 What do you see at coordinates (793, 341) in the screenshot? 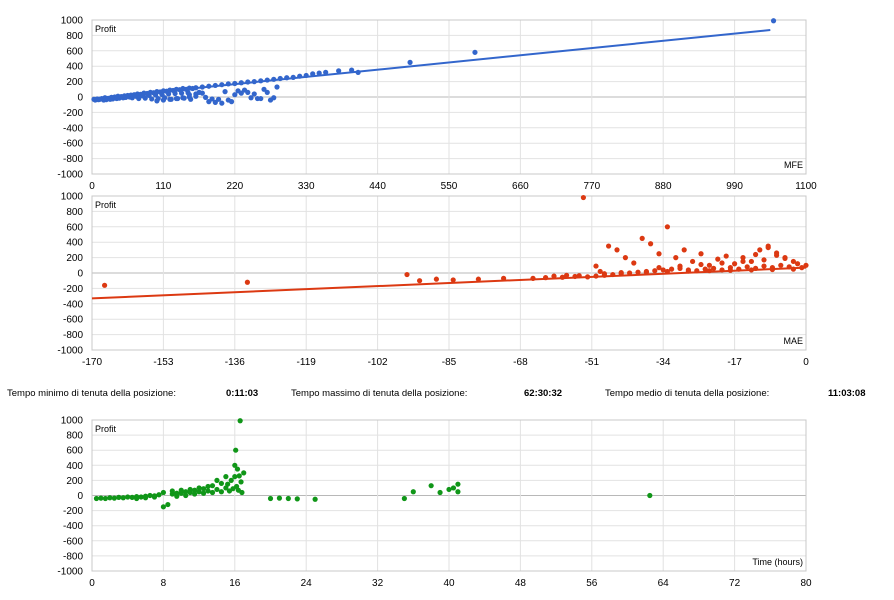
I see `x-axis-label: MAE` at bounding box center [793, 341].